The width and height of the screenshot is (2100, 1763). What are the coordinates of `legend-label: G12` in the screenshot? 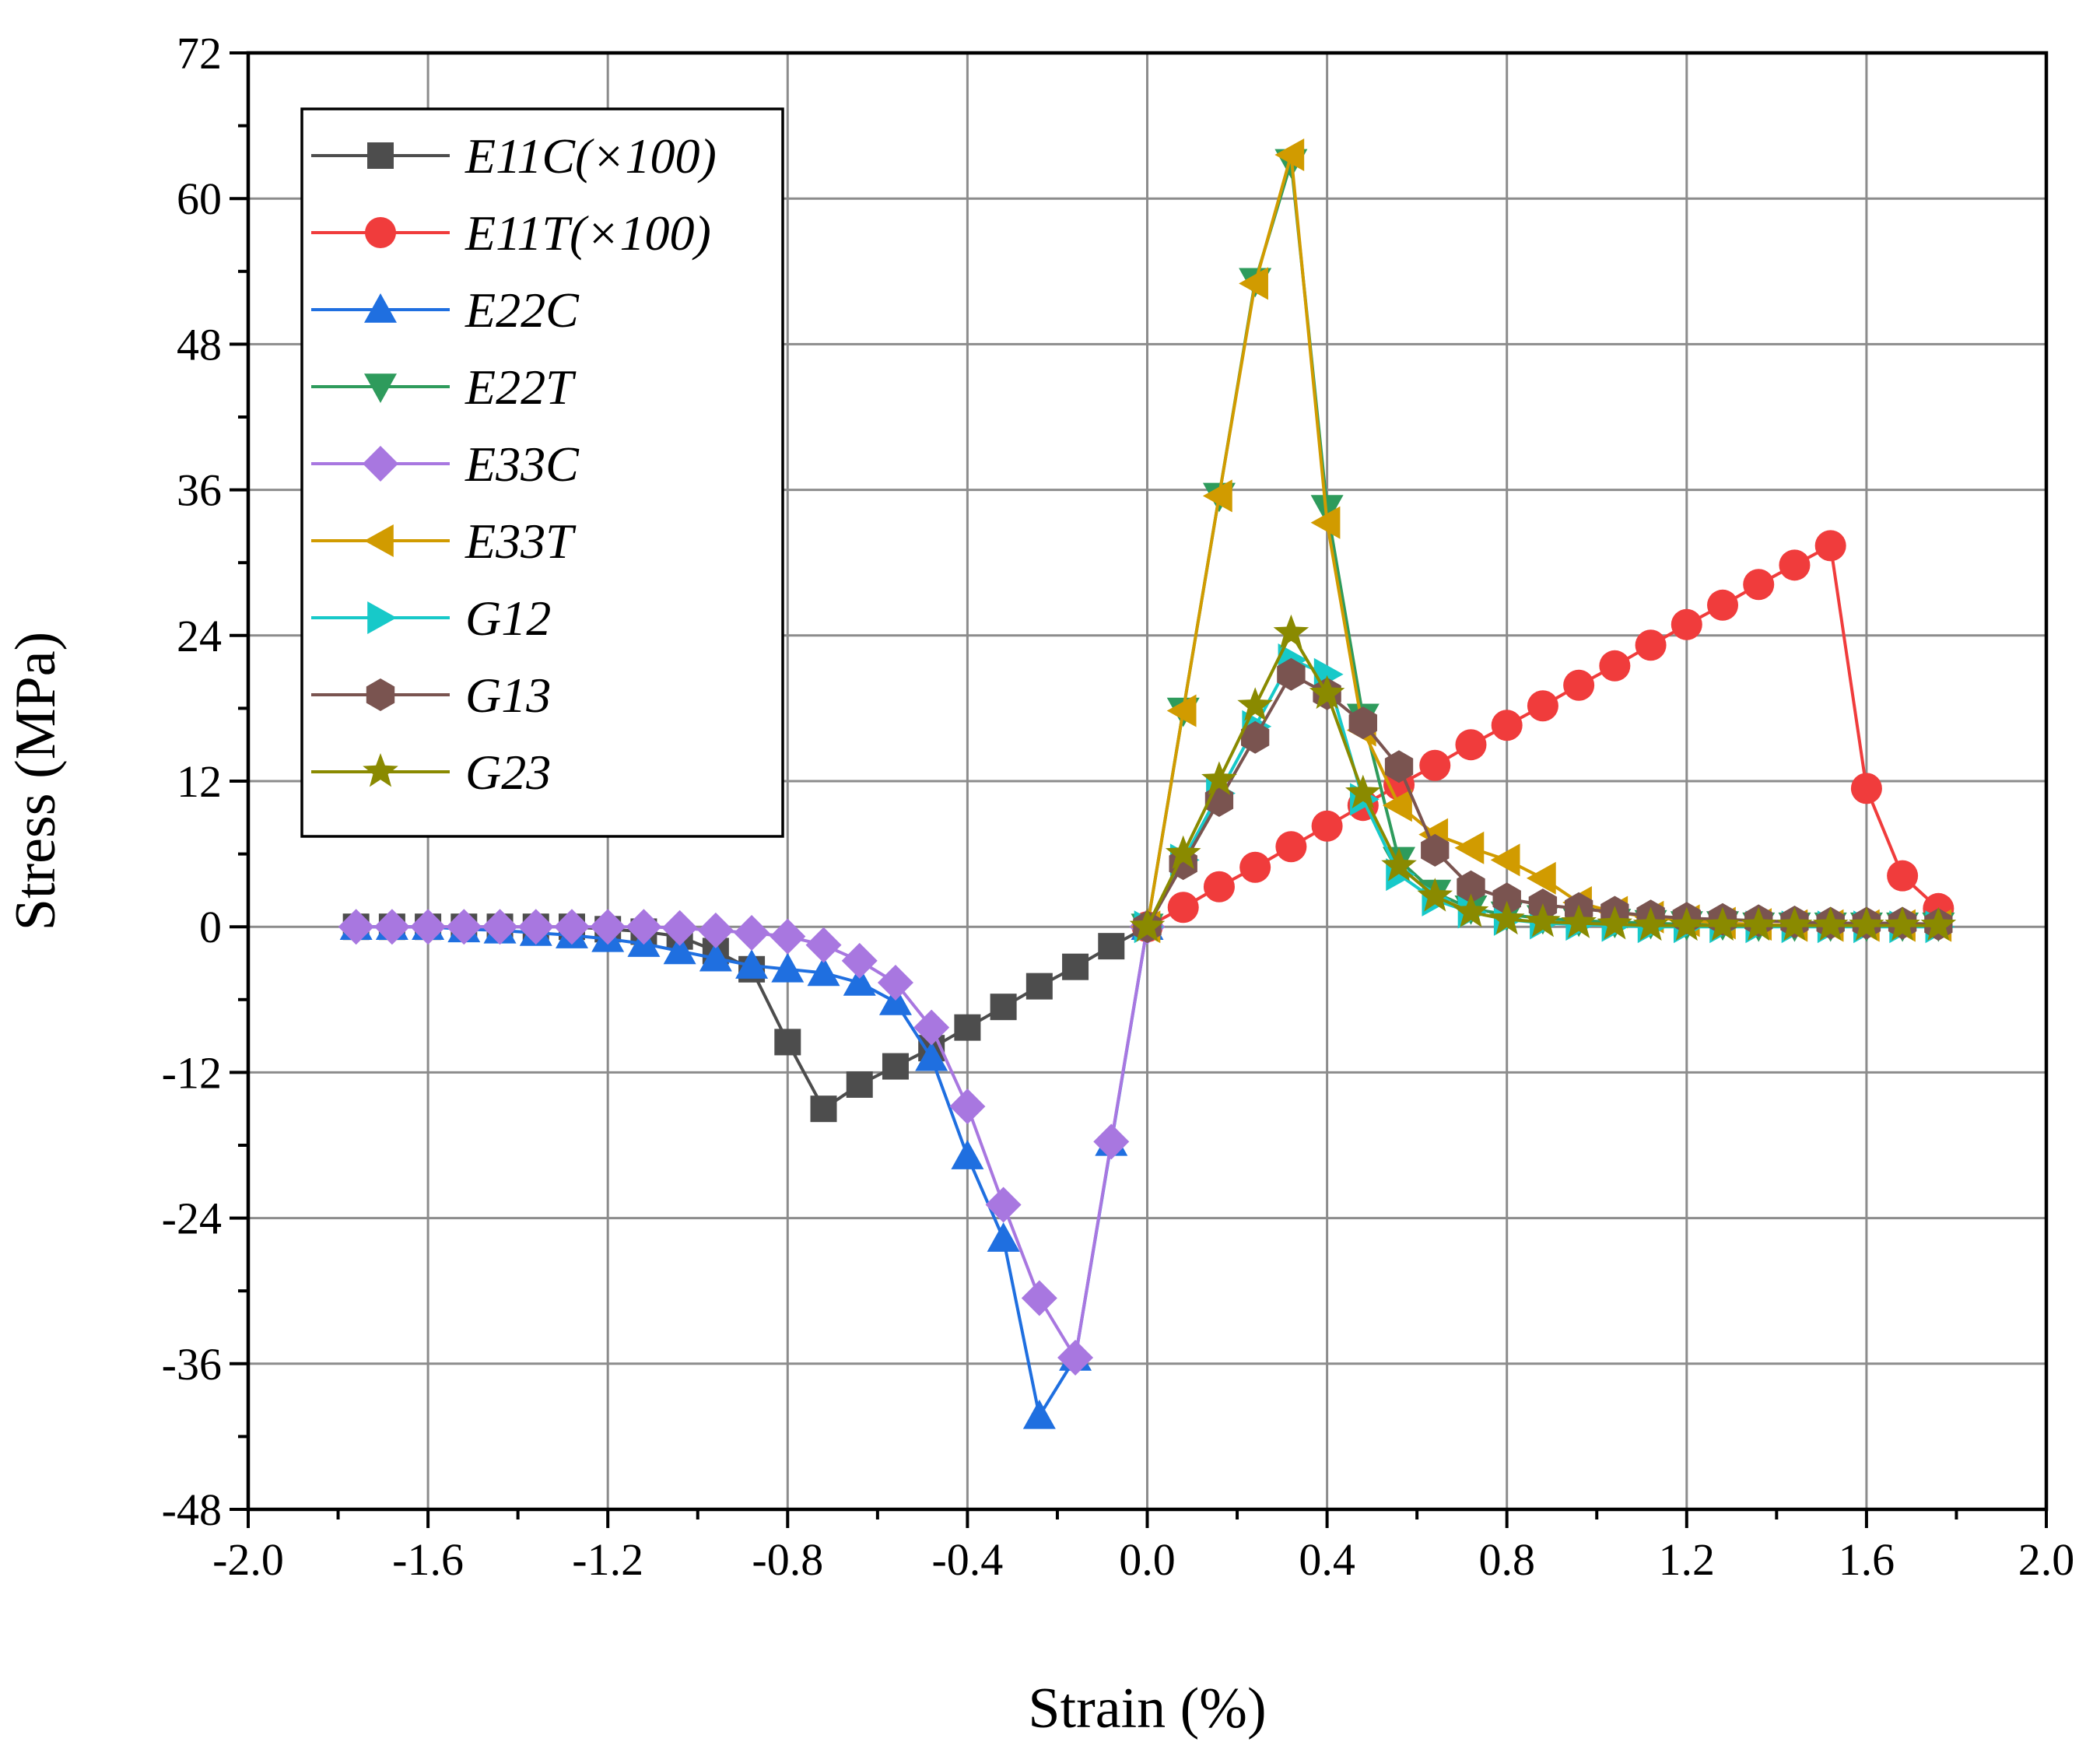 It's located at (508, 618).